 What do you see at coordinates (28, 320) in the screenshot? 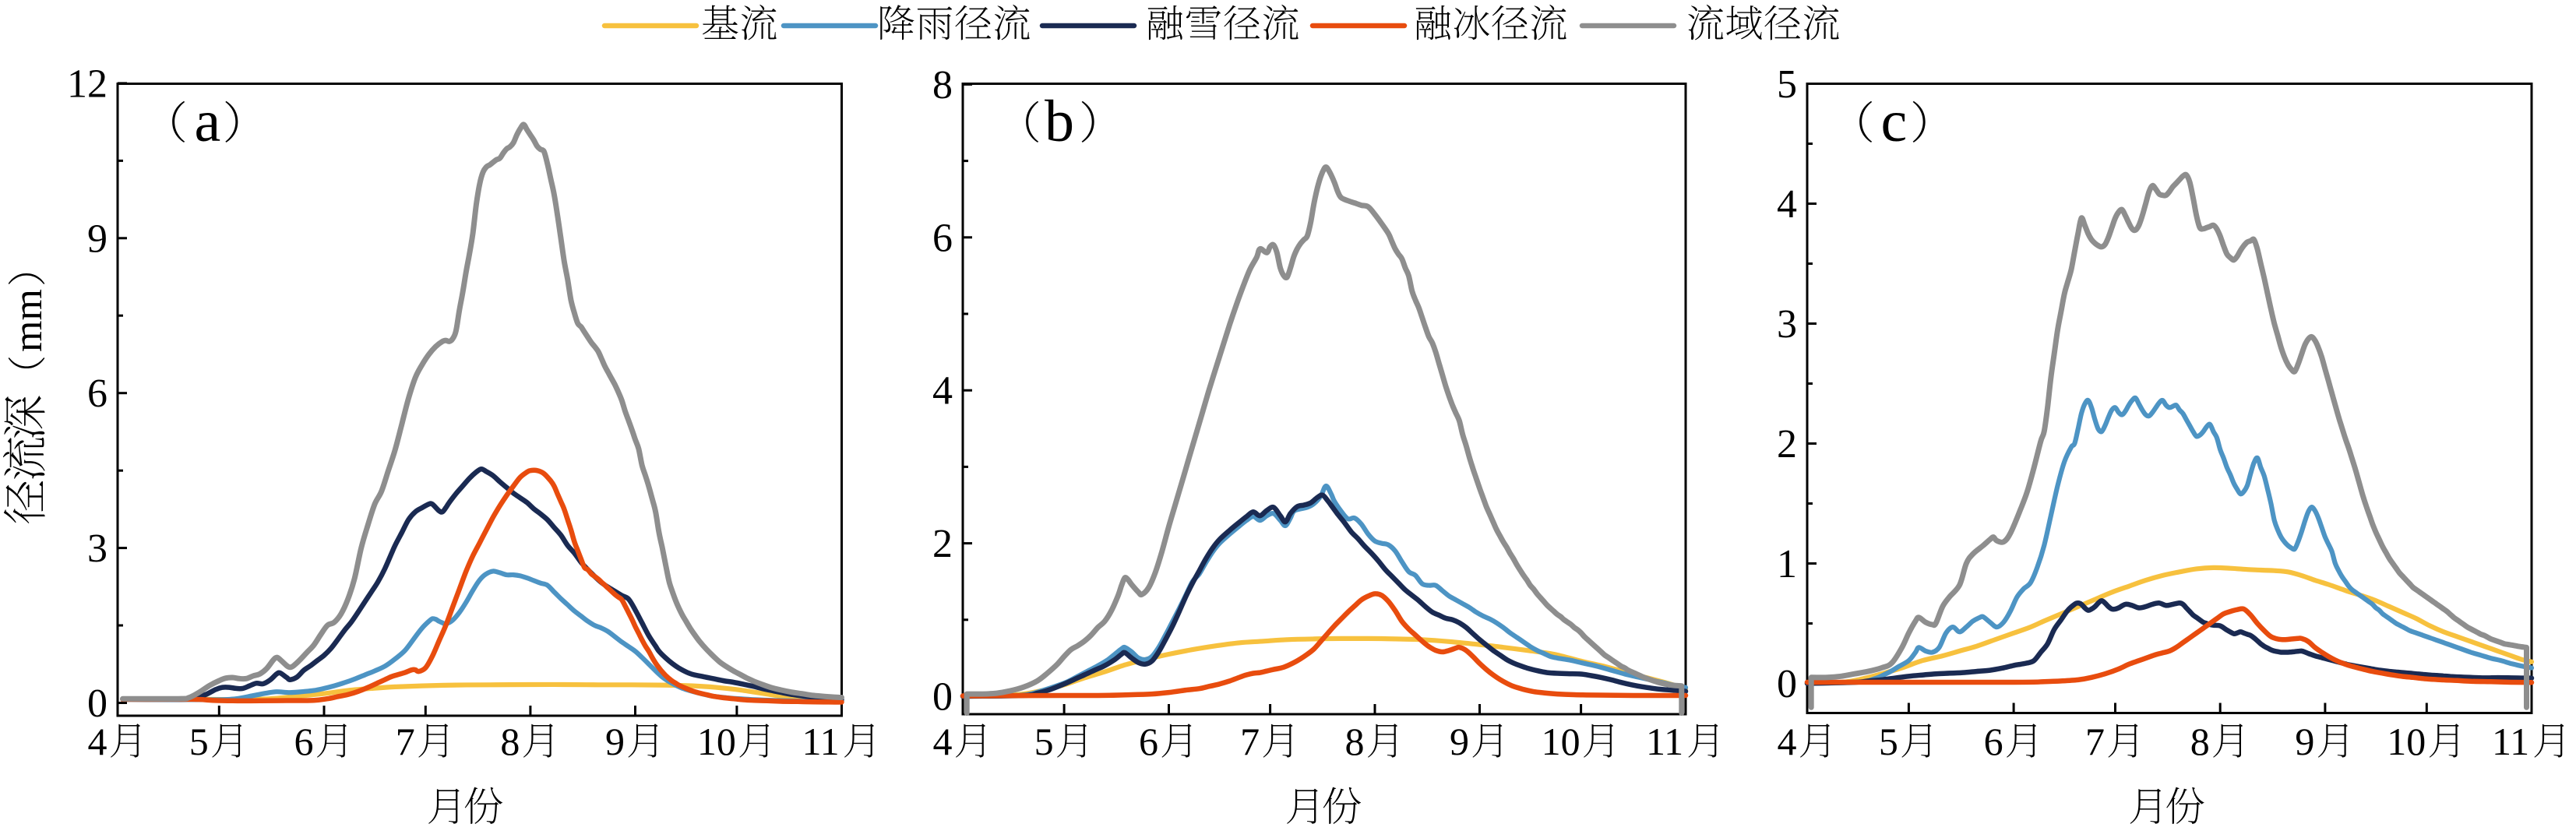
I see `svg-text: mm` at bounding box center [28, 320].